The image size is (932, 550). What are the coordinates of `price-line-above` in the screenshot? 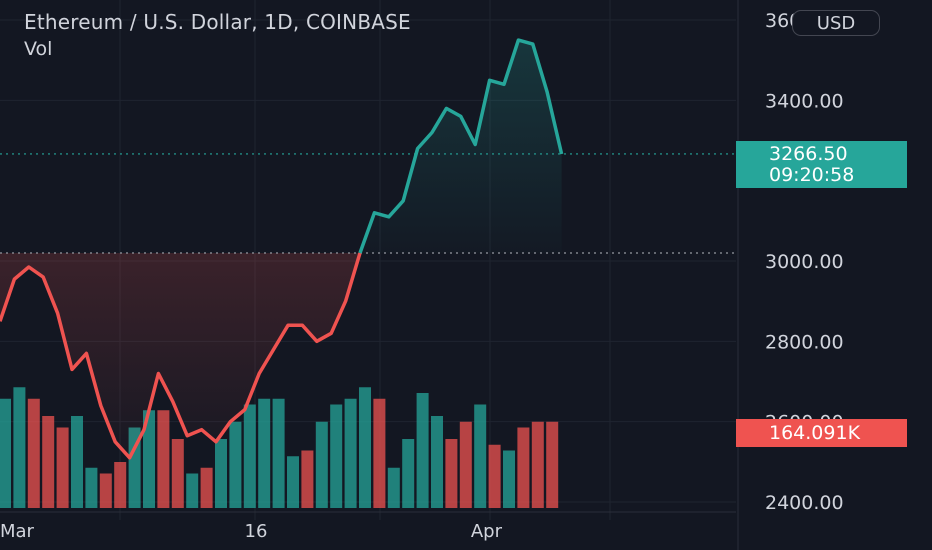 It's located at (461, 146).